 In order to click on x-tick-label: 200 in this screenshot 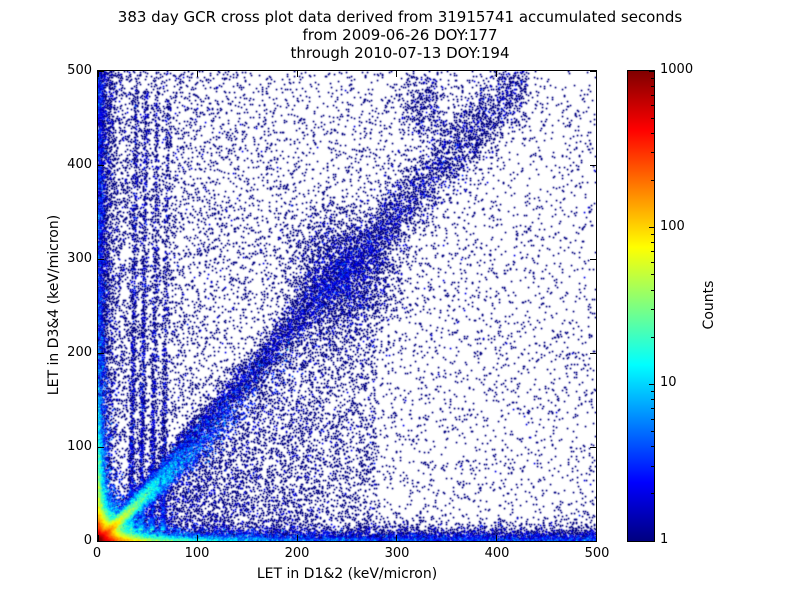, I will do `click(297, 553)`.